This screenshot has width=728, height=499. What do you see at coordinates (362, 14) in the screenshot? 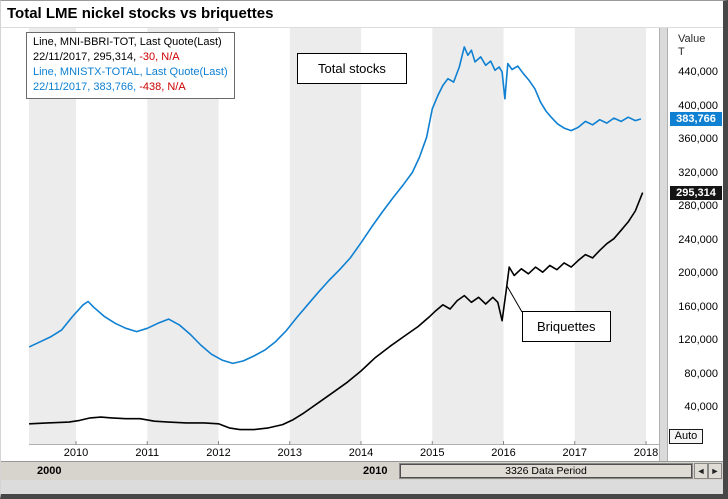
I see `title-bar: Total LME nickel stocks vs briquettes` at bounding box center [362, 14].